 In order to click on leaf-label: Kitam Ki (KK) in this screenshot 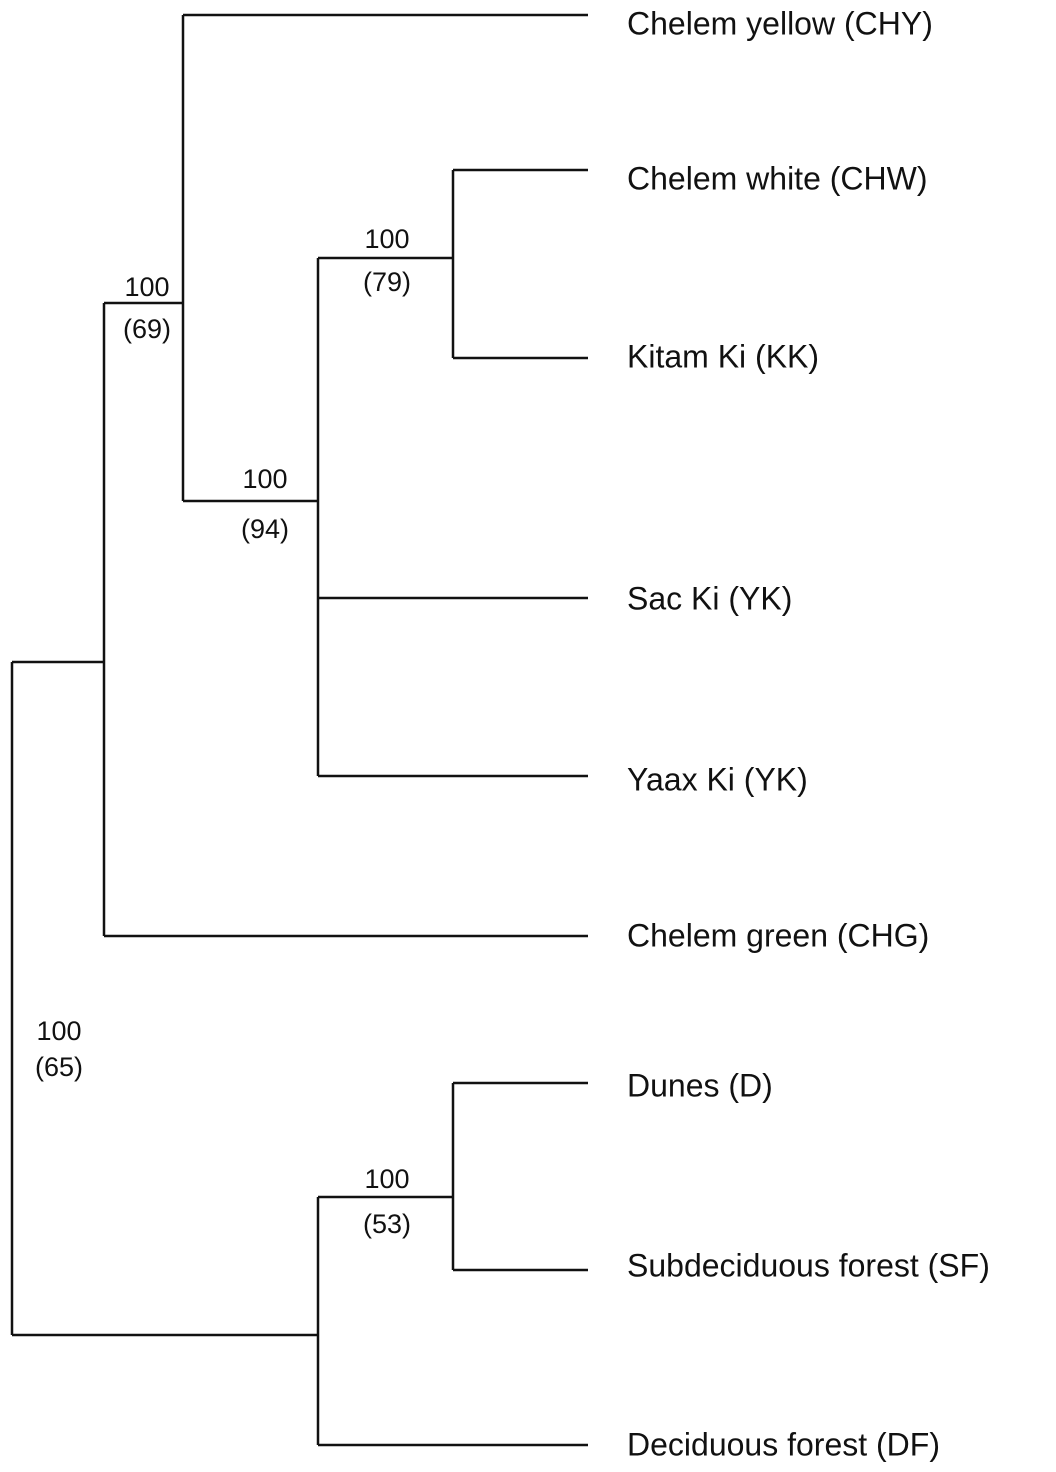, I will do `click(723, 356)`.